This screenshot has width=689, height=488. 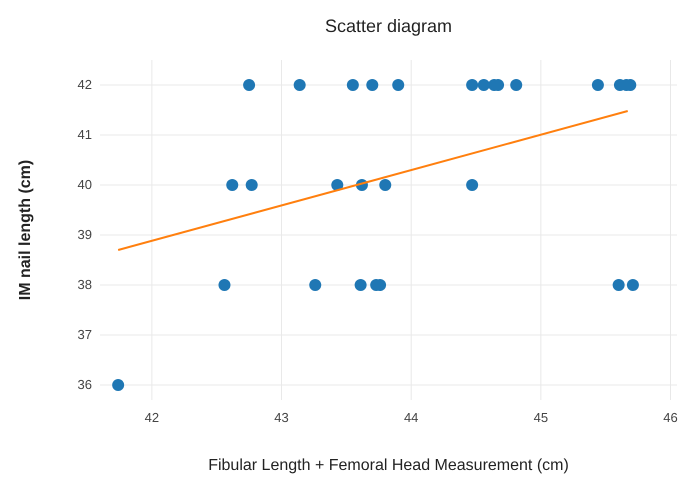 I want to click on y-axis-title: IM nail length (cm), so click(x=25, y=230).